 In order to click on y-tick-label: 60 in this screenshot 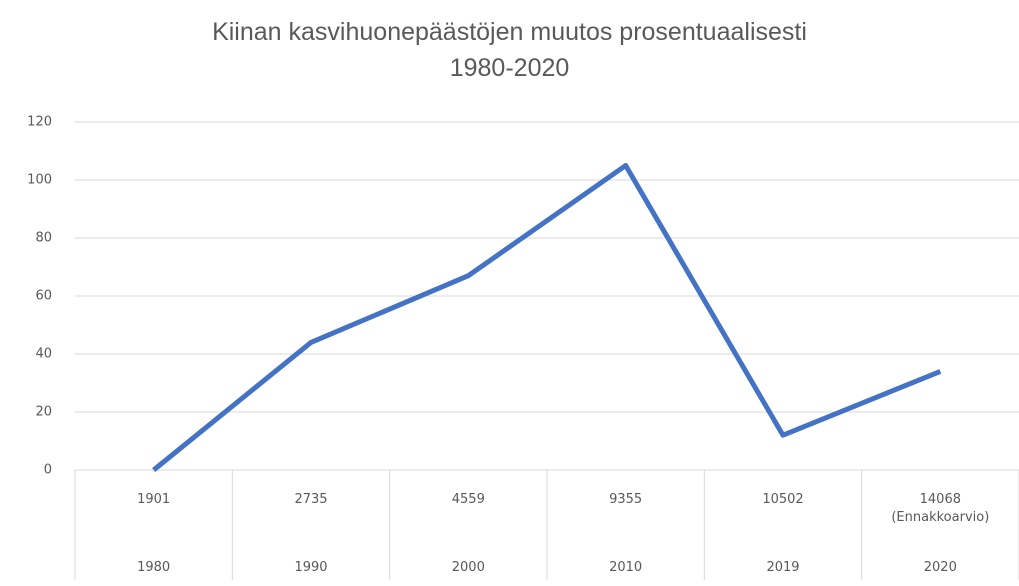, I will do `click(43, 296)`.